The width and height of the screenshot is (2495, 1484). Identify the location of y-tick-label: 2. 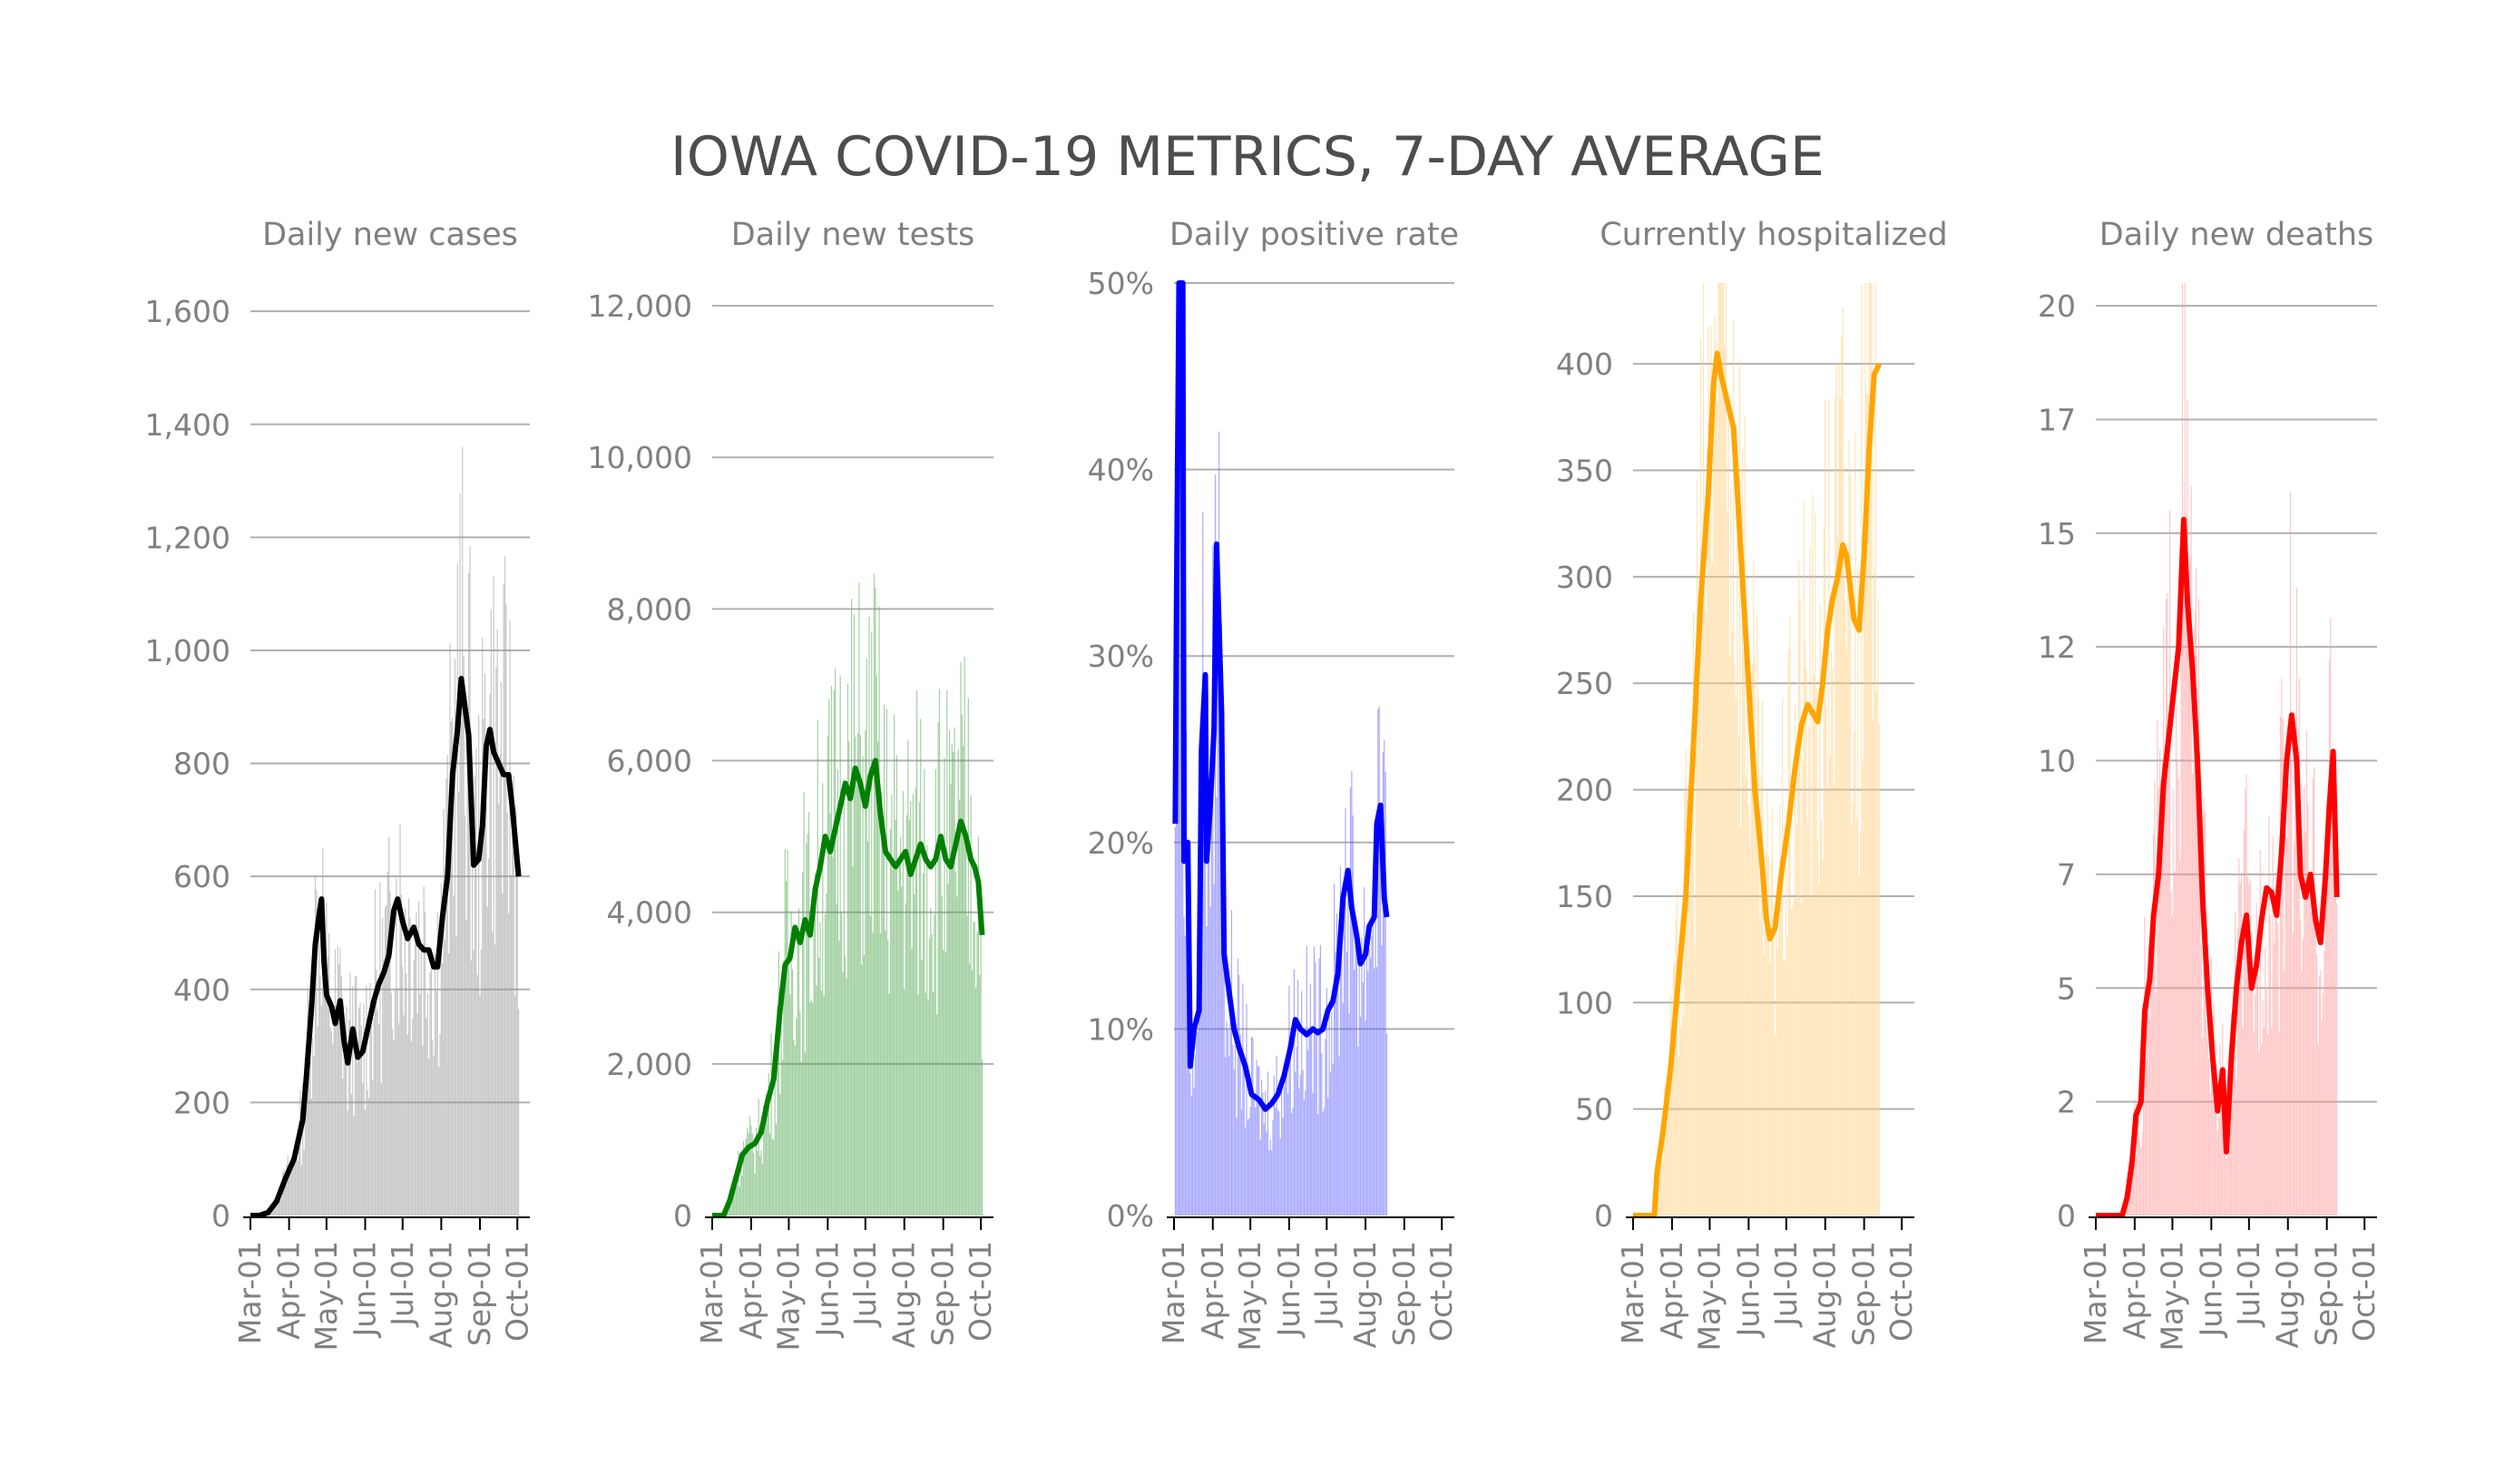
(2066, 1102).